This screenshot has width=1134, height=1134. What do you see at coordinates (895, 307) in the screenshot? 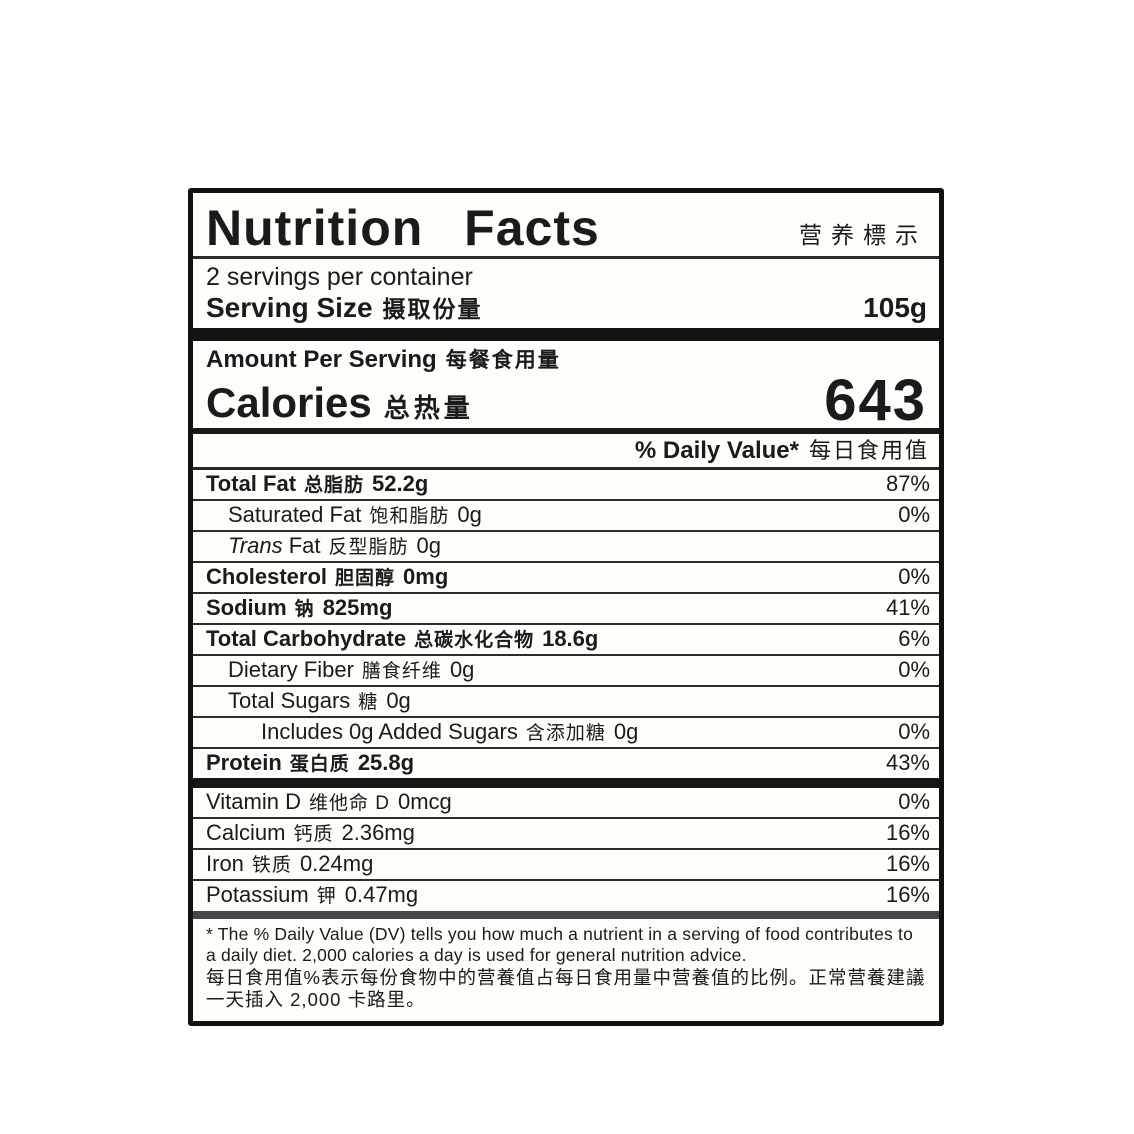
I see `serving-size-value: 105g` at bounding box center [895, 307].